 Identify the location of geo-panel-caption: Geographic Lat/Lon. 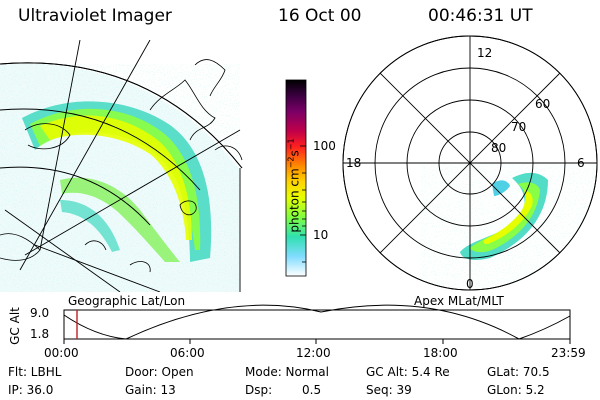
(127, 301).